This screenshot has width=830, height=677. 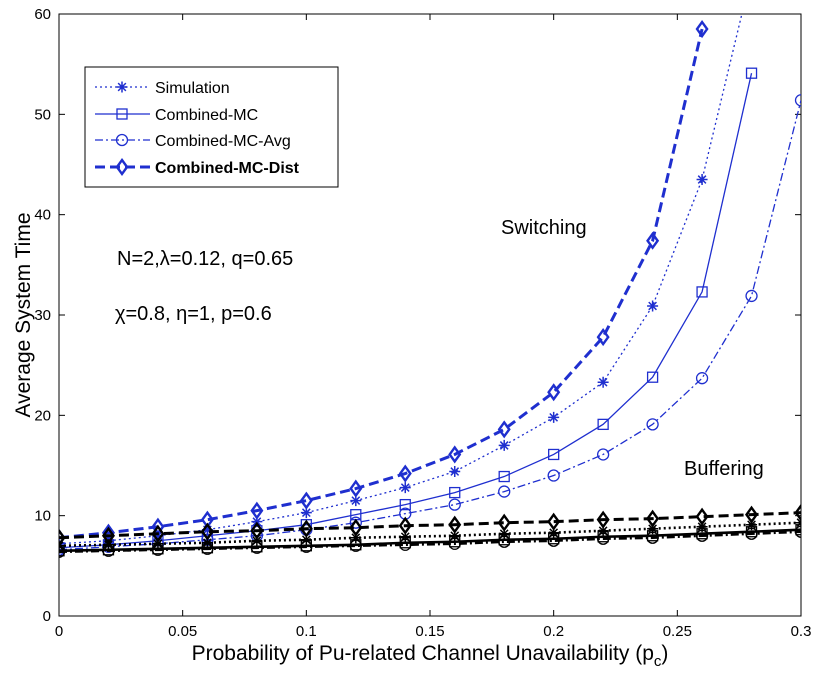 I want to click on y-tick-label: 60, so click(x=42, y=14).